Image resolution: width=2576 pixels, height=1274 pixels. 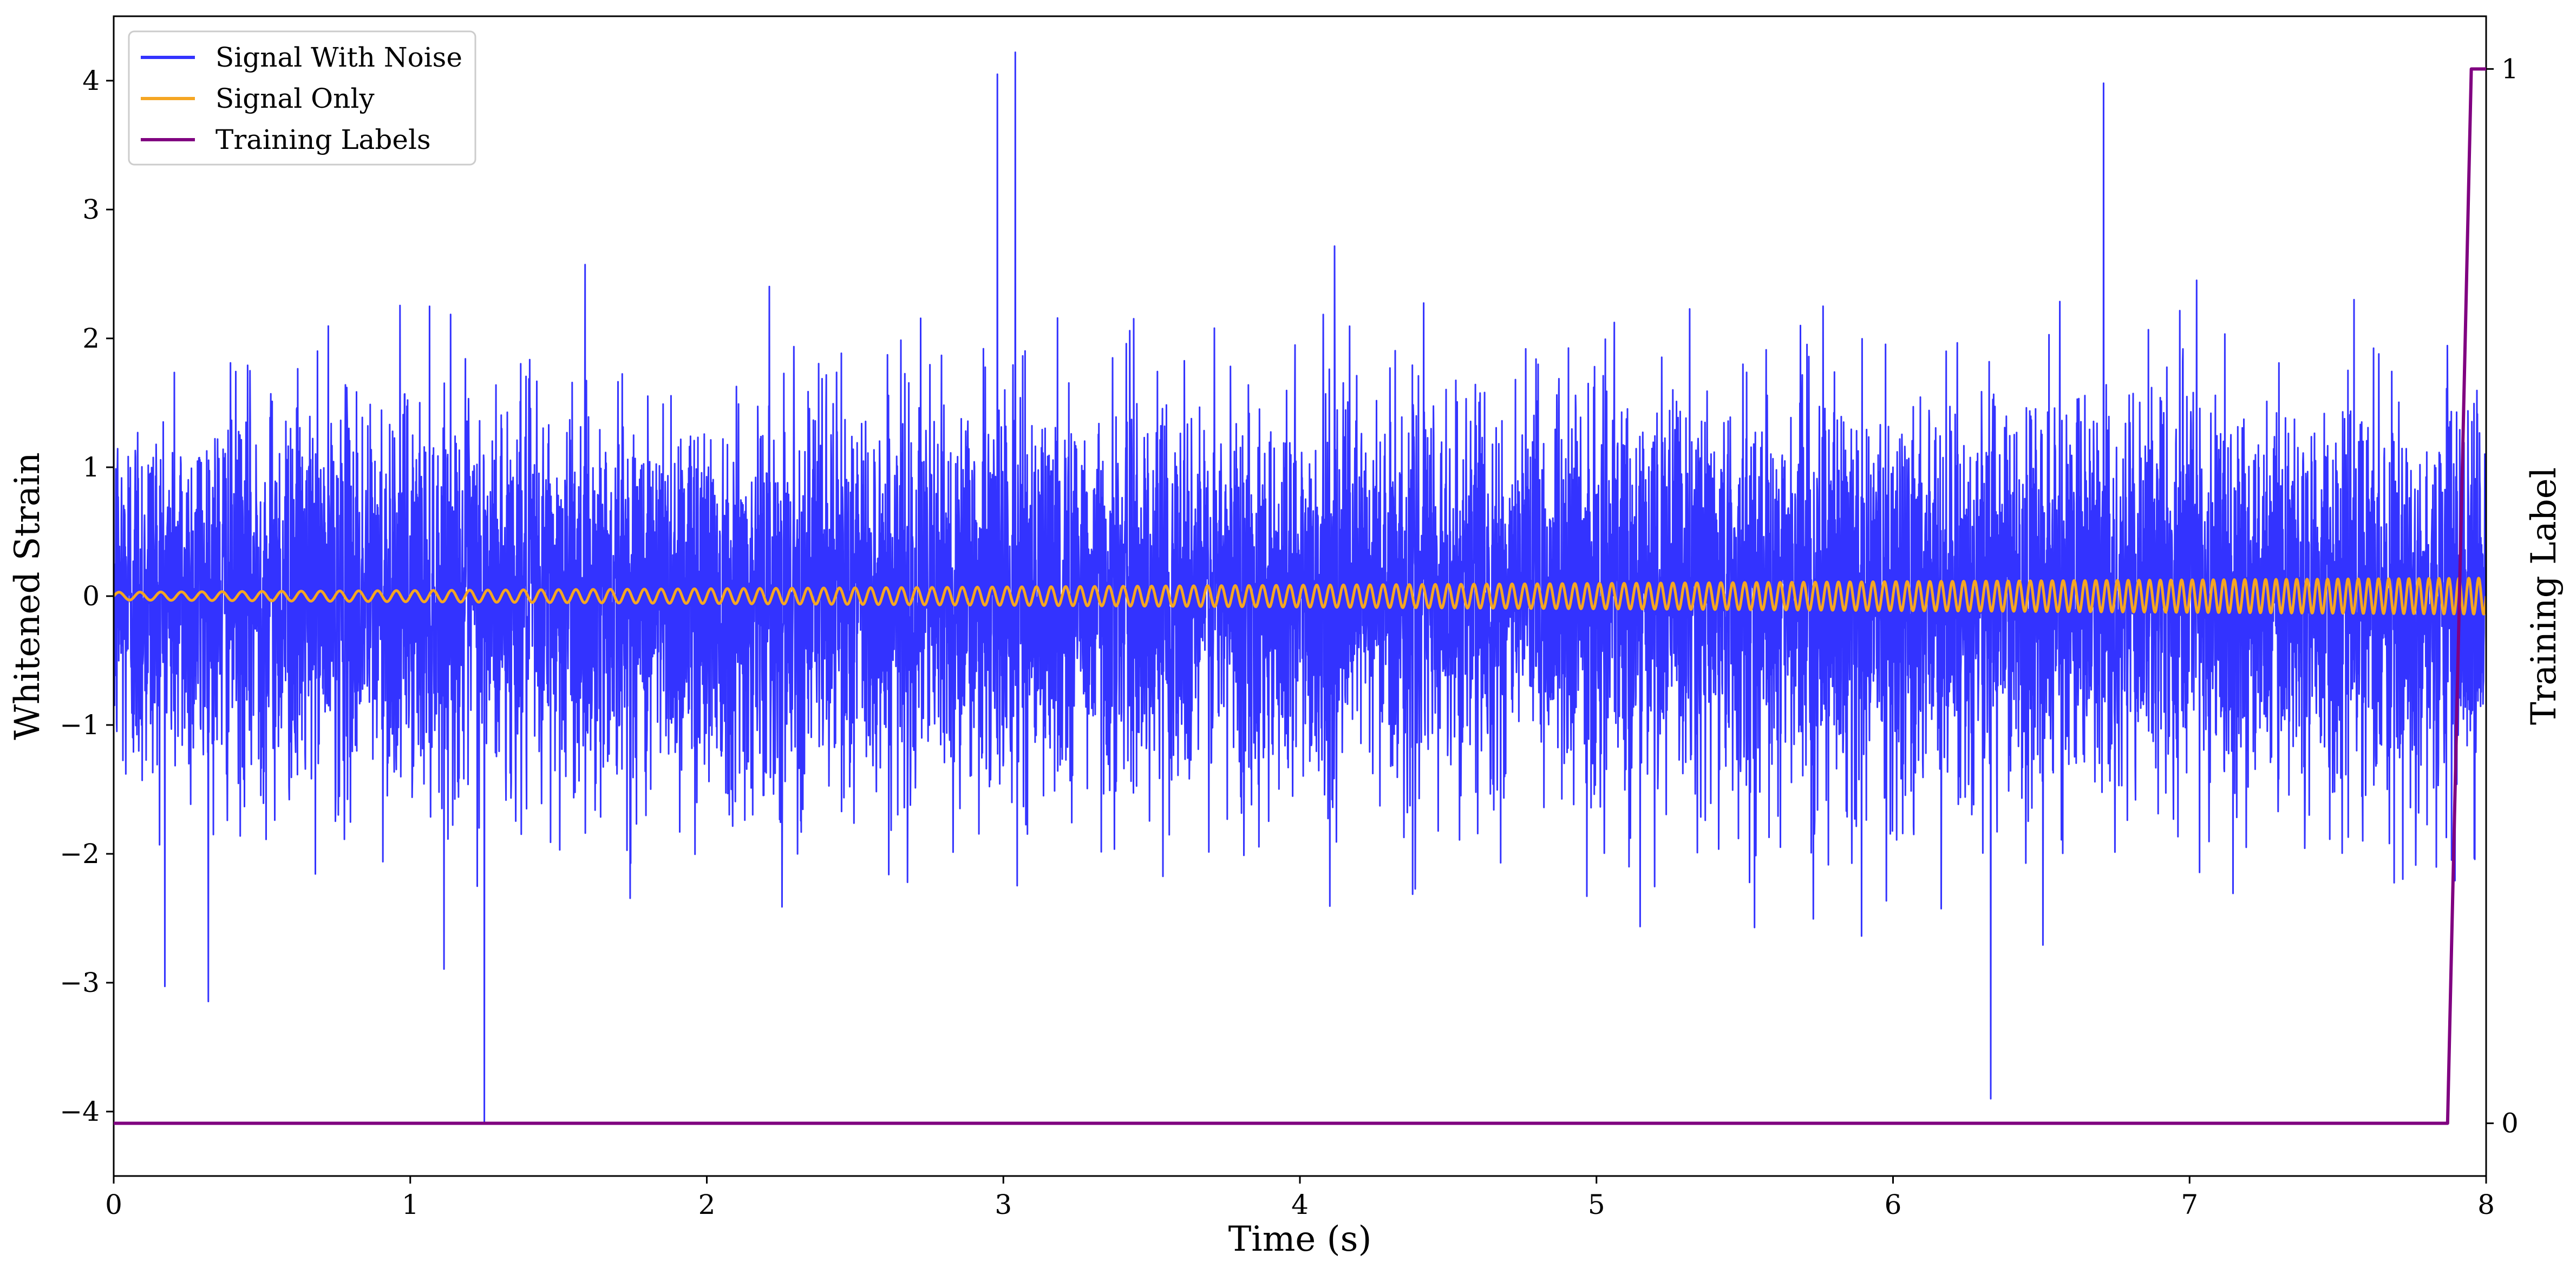 I want to click on x-tick-label: 8, so click(x=2486, y=1204).